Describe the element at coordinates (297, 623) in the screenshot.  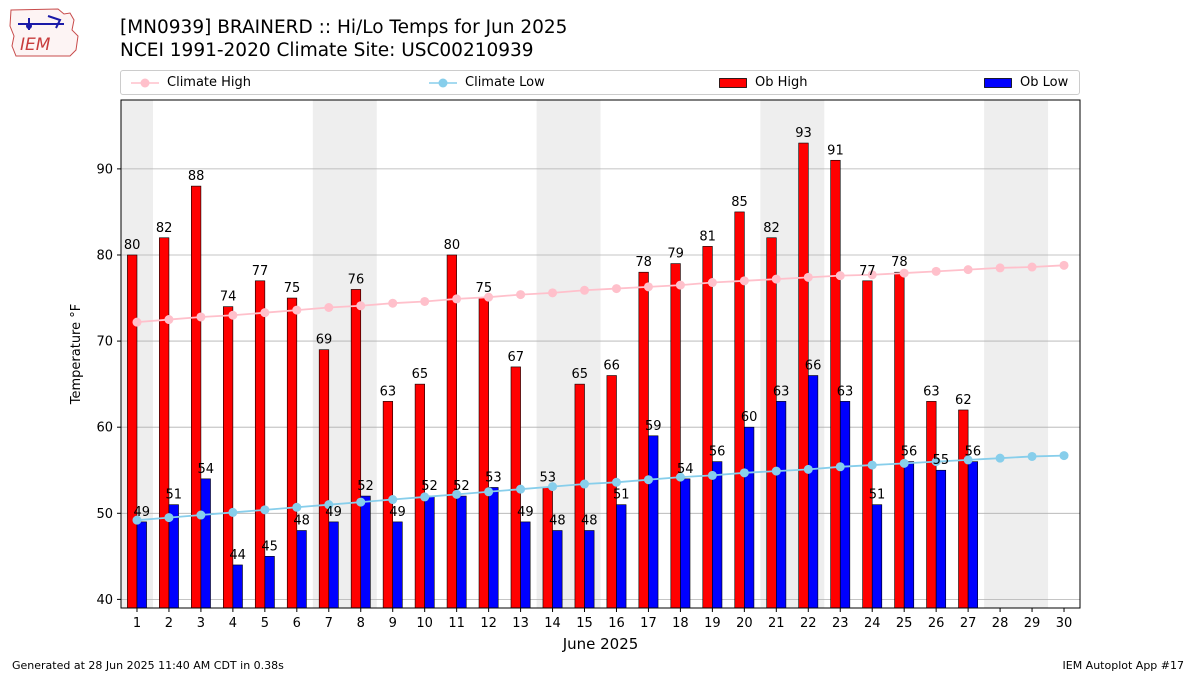
I see `x-tick-label: 6` at that location.